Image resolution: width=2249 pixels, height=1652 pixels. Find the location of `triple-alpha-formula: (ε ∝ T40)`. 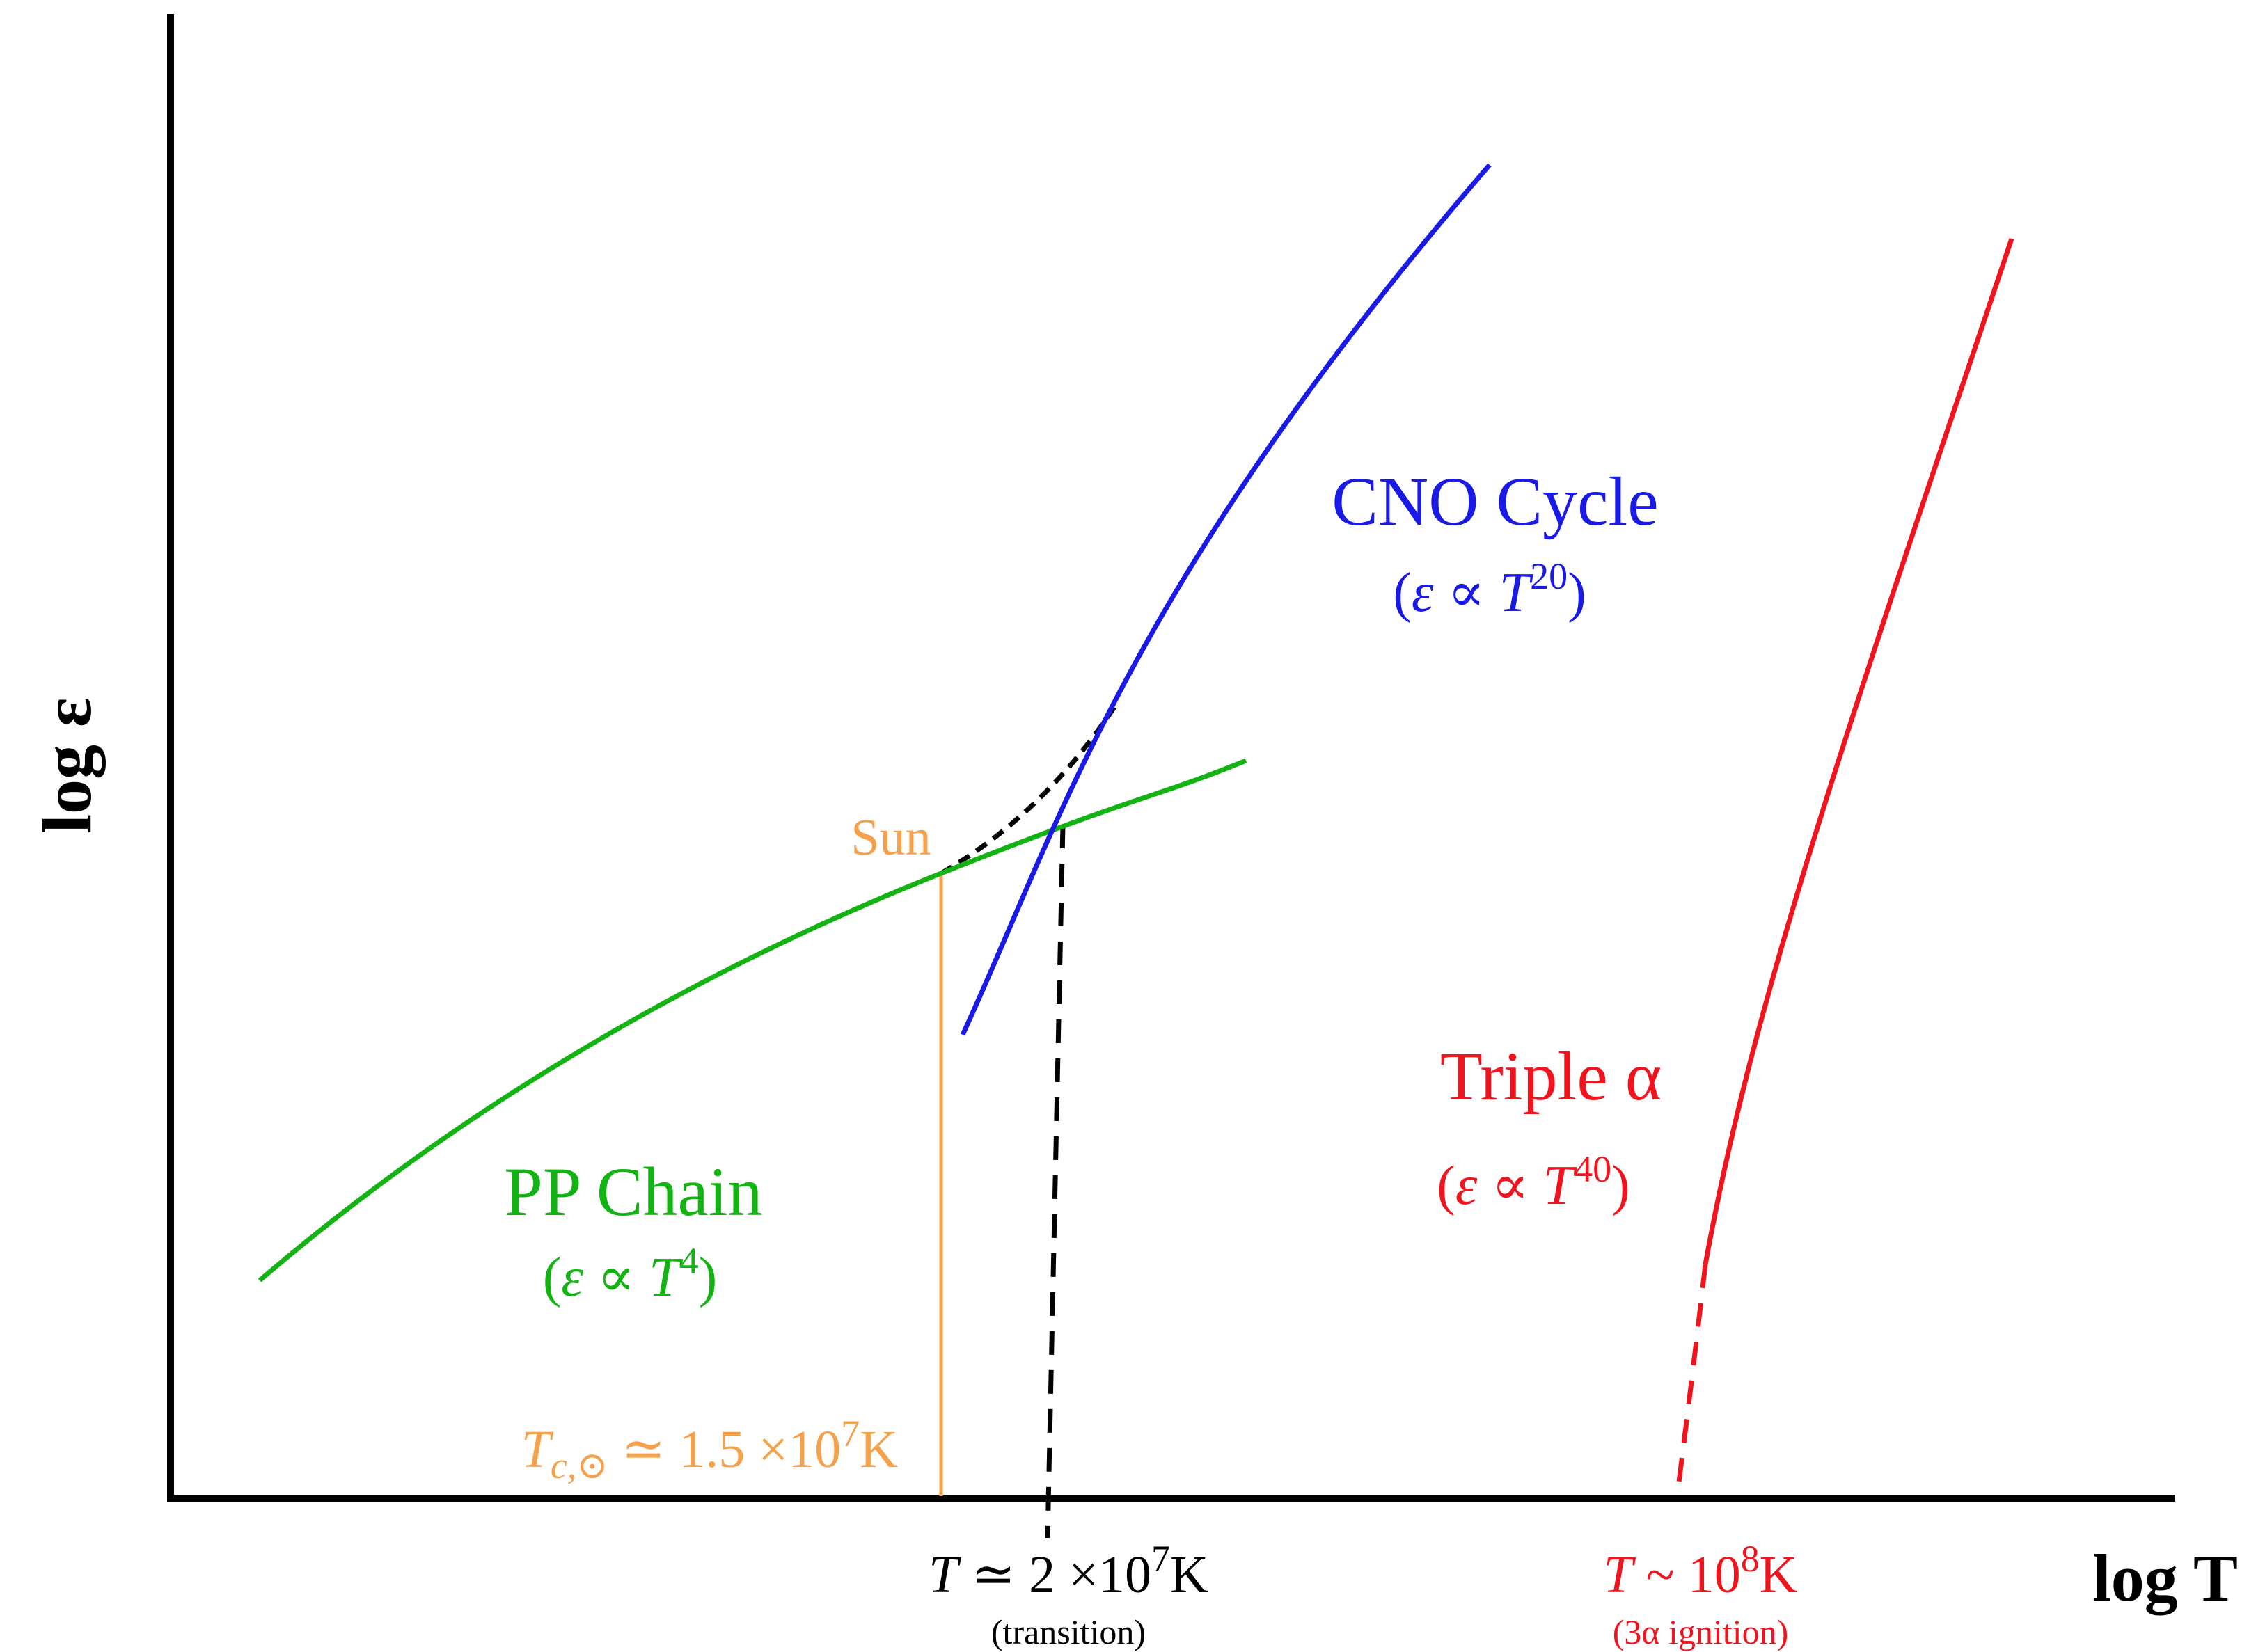

triple-alpha-formula: (ε ∝ T40) is located at coordinates (1533, 1182).